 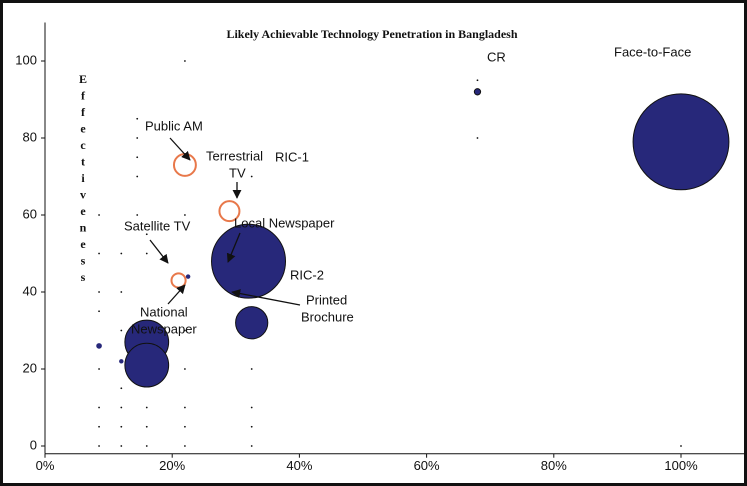 I want to click on x-tick-label: 40%, so click(x=299, y=465).